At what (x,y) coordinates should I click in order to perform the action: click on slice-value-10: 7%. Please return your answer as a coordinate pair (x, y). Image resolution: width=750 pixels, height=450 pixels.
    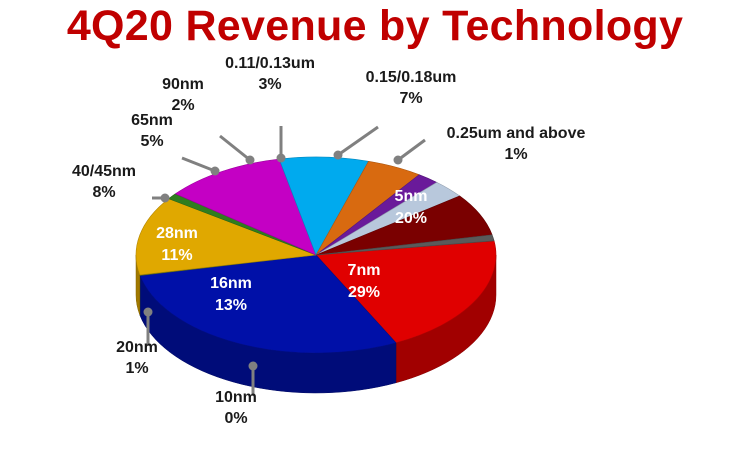
    Looking at the image, I should click on (410, 98).